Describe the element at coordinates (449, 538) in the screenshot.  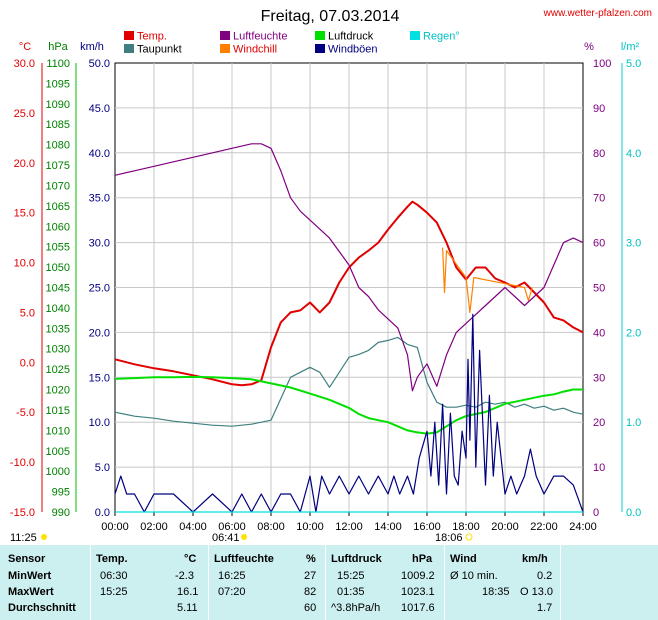
I see `sunset-label: 18:06` at that location.